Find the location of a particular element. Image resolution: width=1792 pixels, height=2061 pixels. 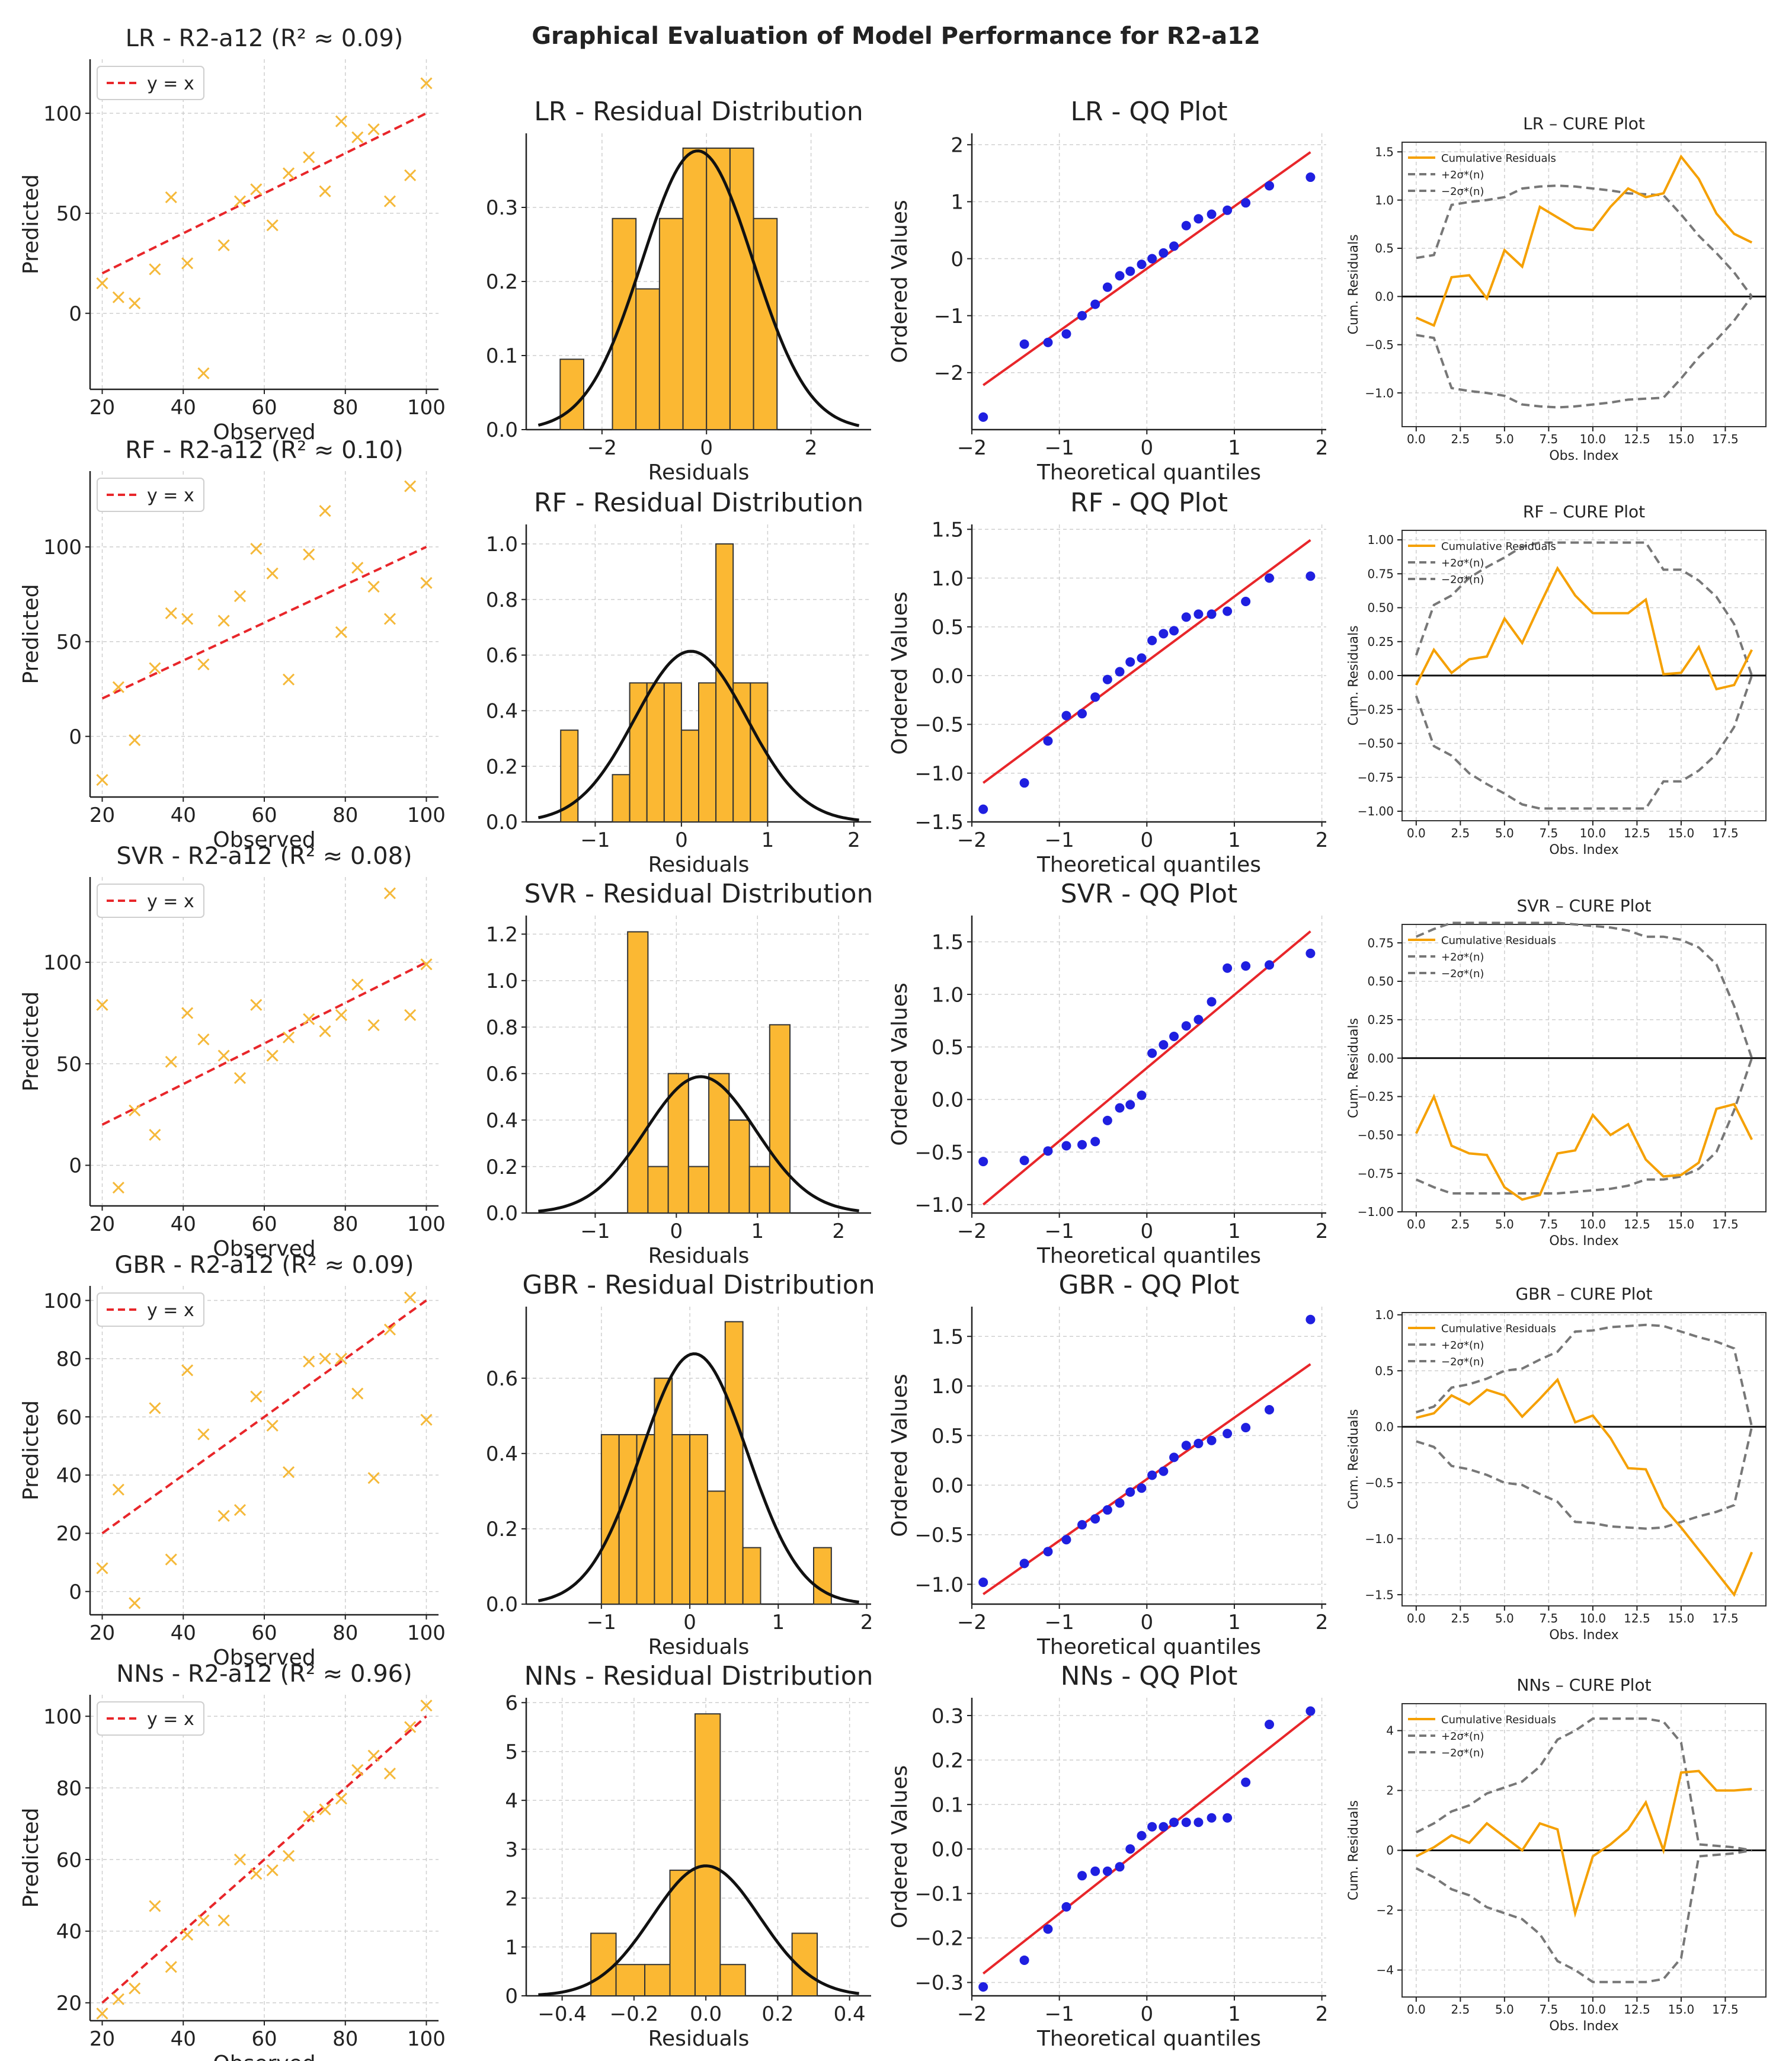

rf-cure-xtick-label: 17.5 is located at coordinates (1725, 833).